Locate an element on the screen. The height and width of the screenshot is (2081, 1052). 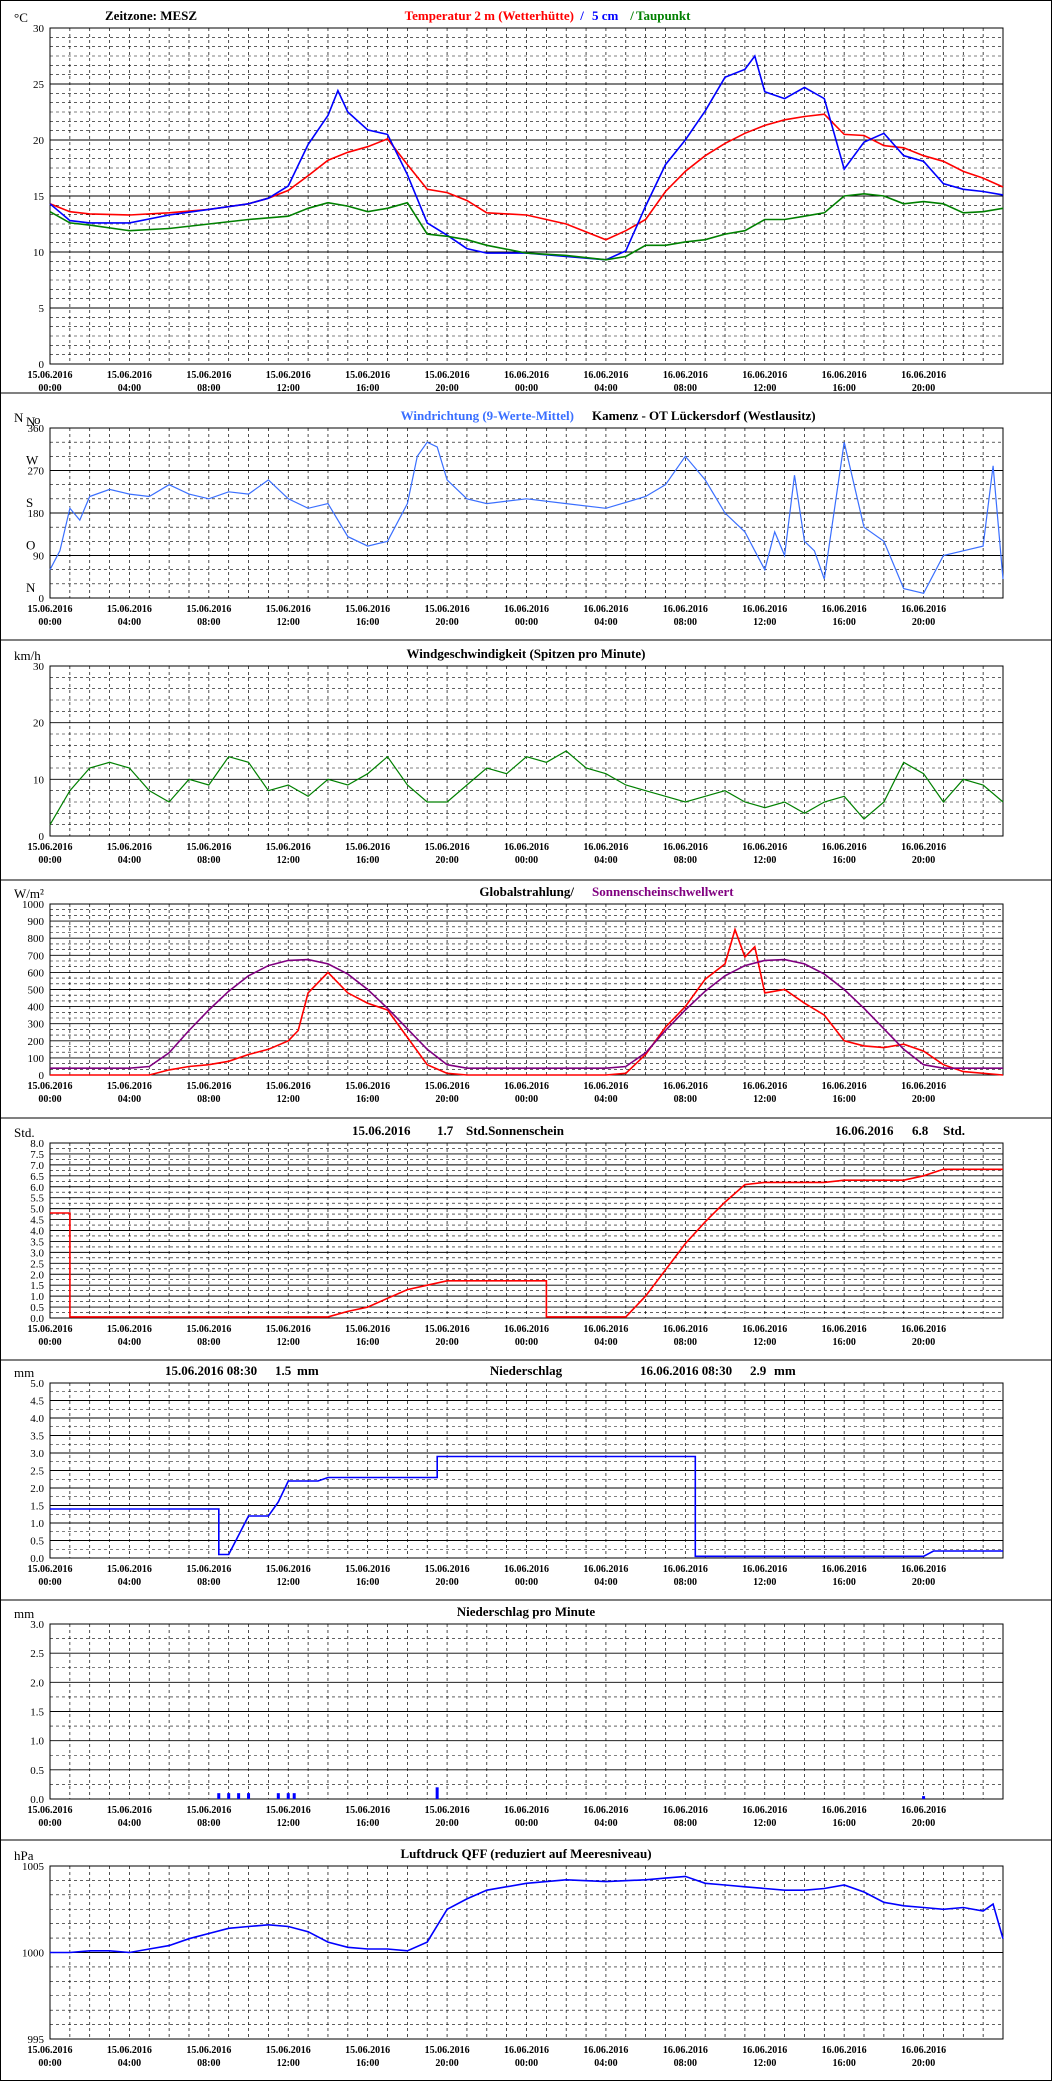
y-tick-label: 200 is located at coordinates (36, 1042).